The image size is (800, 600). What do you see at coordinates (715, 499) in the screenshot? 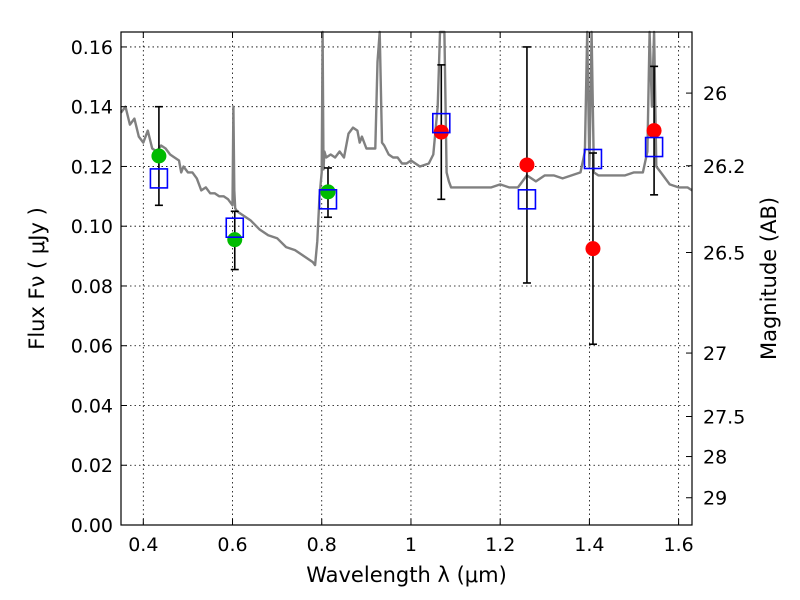
I see `y2-tick-label: 29` at bounding box center [715, 499].